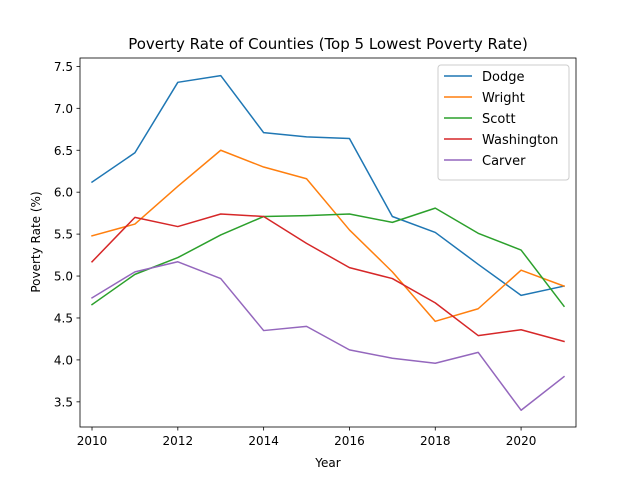 This screenshot has height=480, width=640. Describe the element at coordinates (63, 360) in the screenshot. I see `y-tick-label: 4.0` at that location.